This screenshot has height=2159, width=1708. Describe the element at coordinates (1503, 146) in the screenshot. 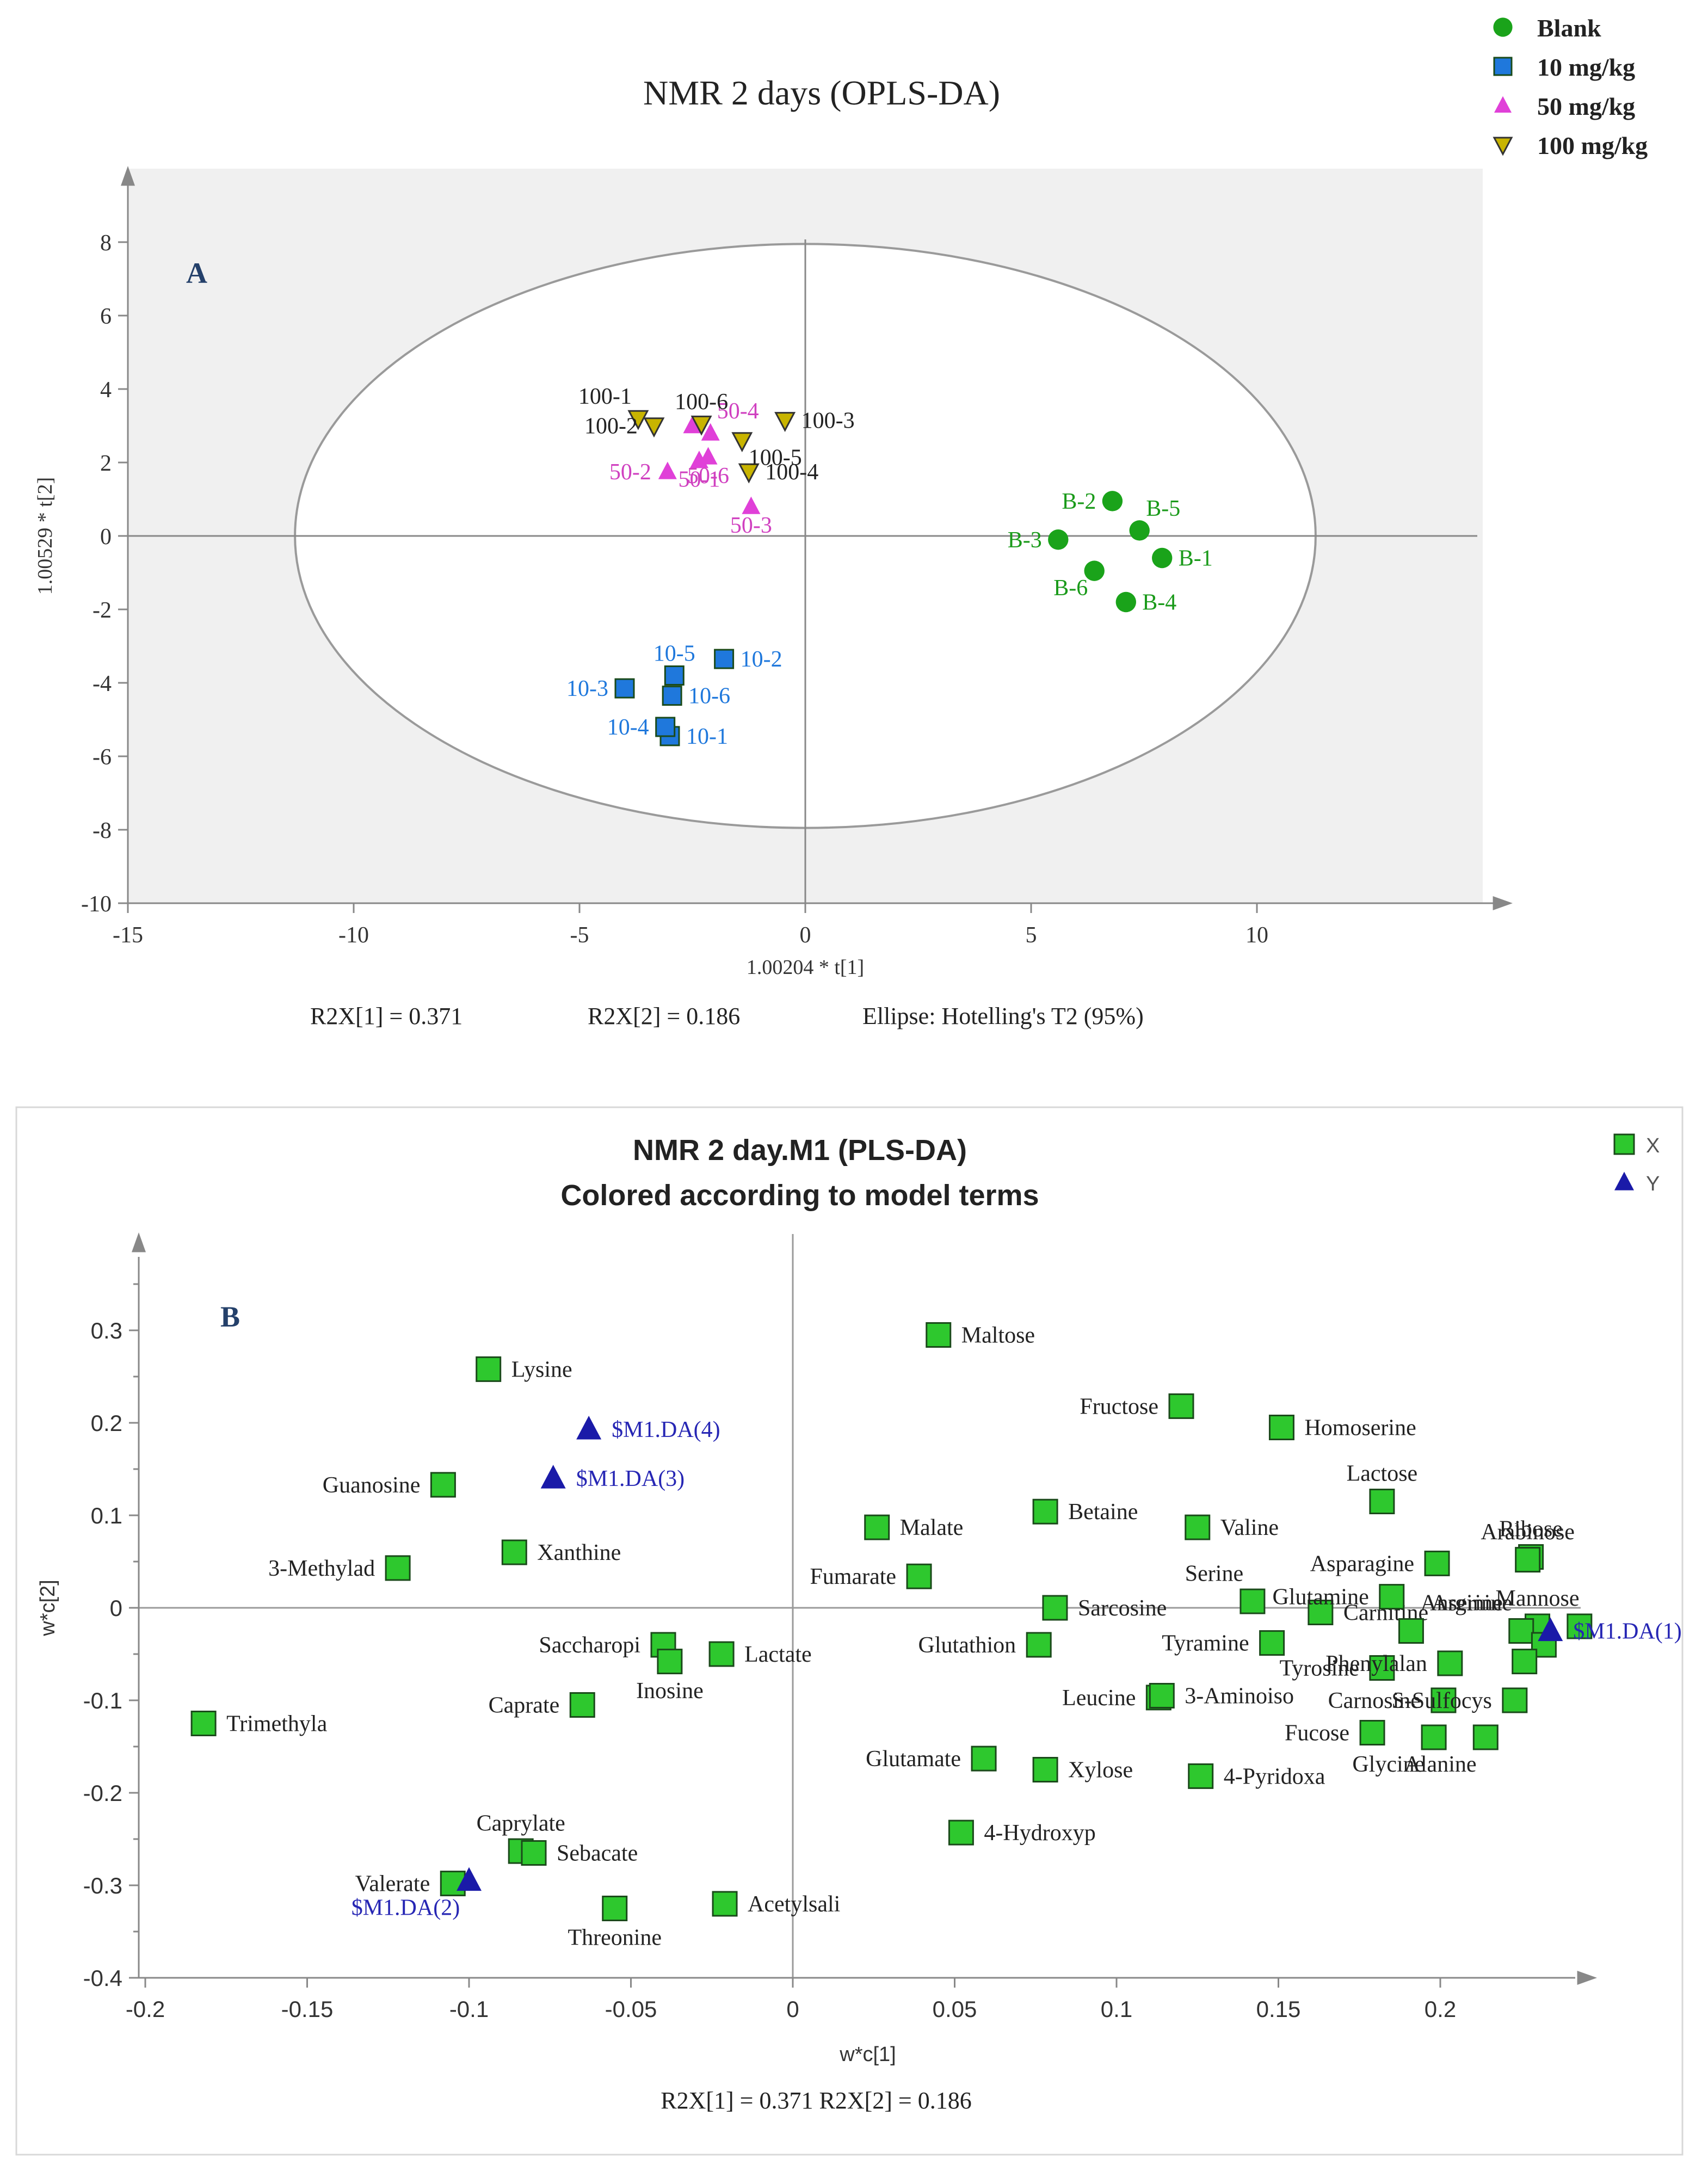

I see `legend-marker-100-mg-kg` at that location.